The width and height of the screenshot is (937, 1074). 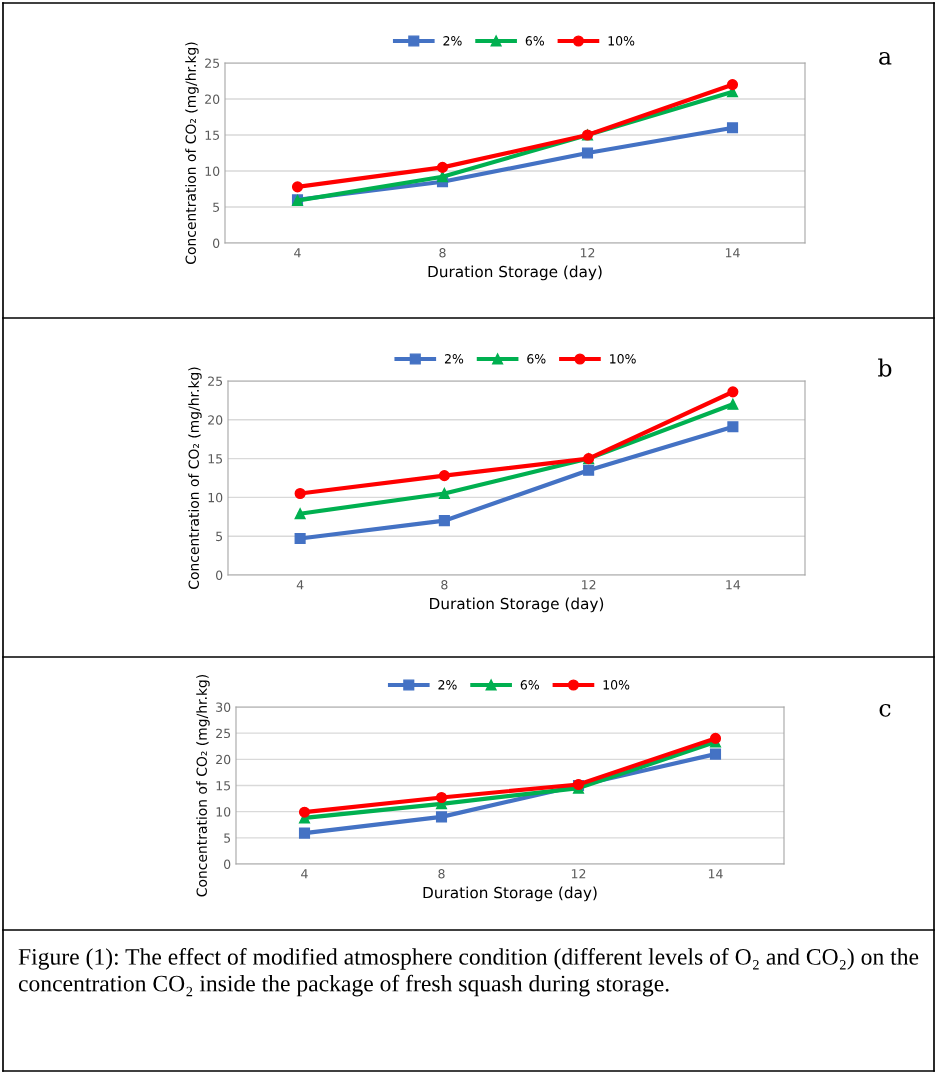 I want to click on text: Figure (1): The effect of modified atmosphere condition (different levels of O₂ and CO₂) on the concentration CO₂ inside the package of fresh squash during storage., so click(x=468, y=972).